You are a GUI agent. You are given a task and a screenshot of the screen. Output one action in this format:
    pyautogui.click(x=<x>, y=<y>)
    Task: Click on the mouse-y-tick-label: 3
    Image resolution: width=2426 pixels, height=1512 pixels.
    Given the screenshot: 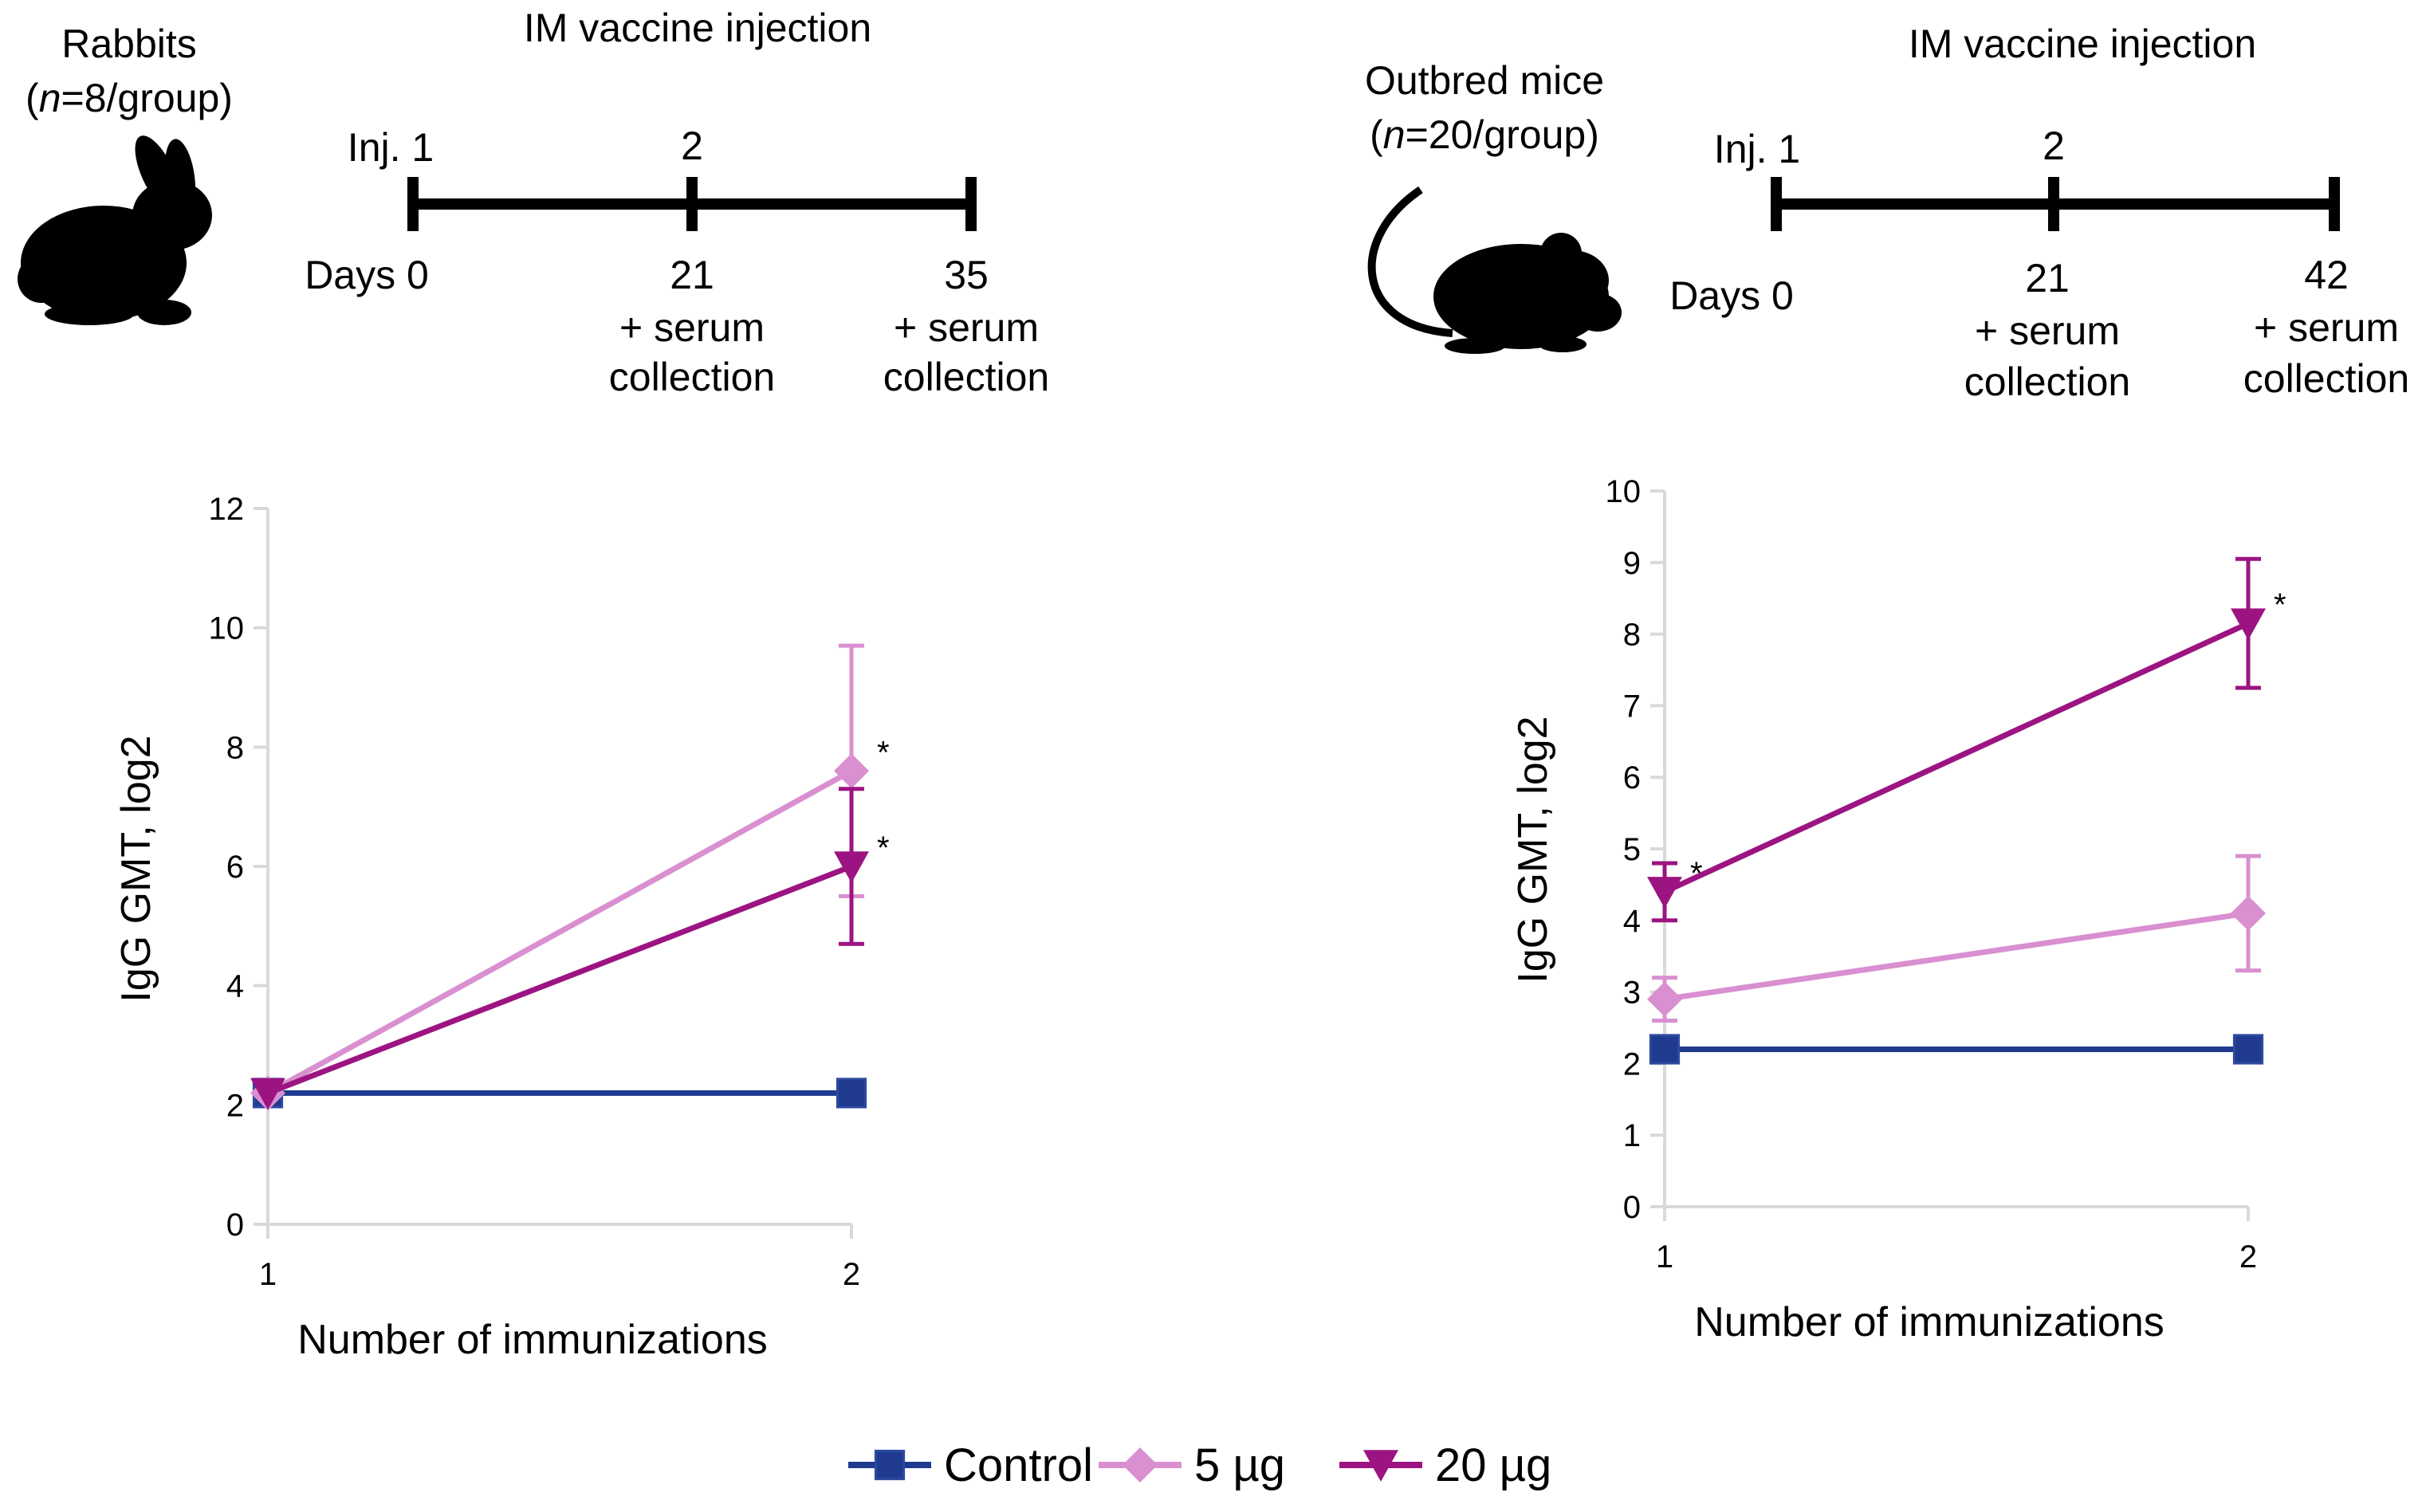 What is the action you would take?
    pyautogui.click(x=1632, y=993)
    